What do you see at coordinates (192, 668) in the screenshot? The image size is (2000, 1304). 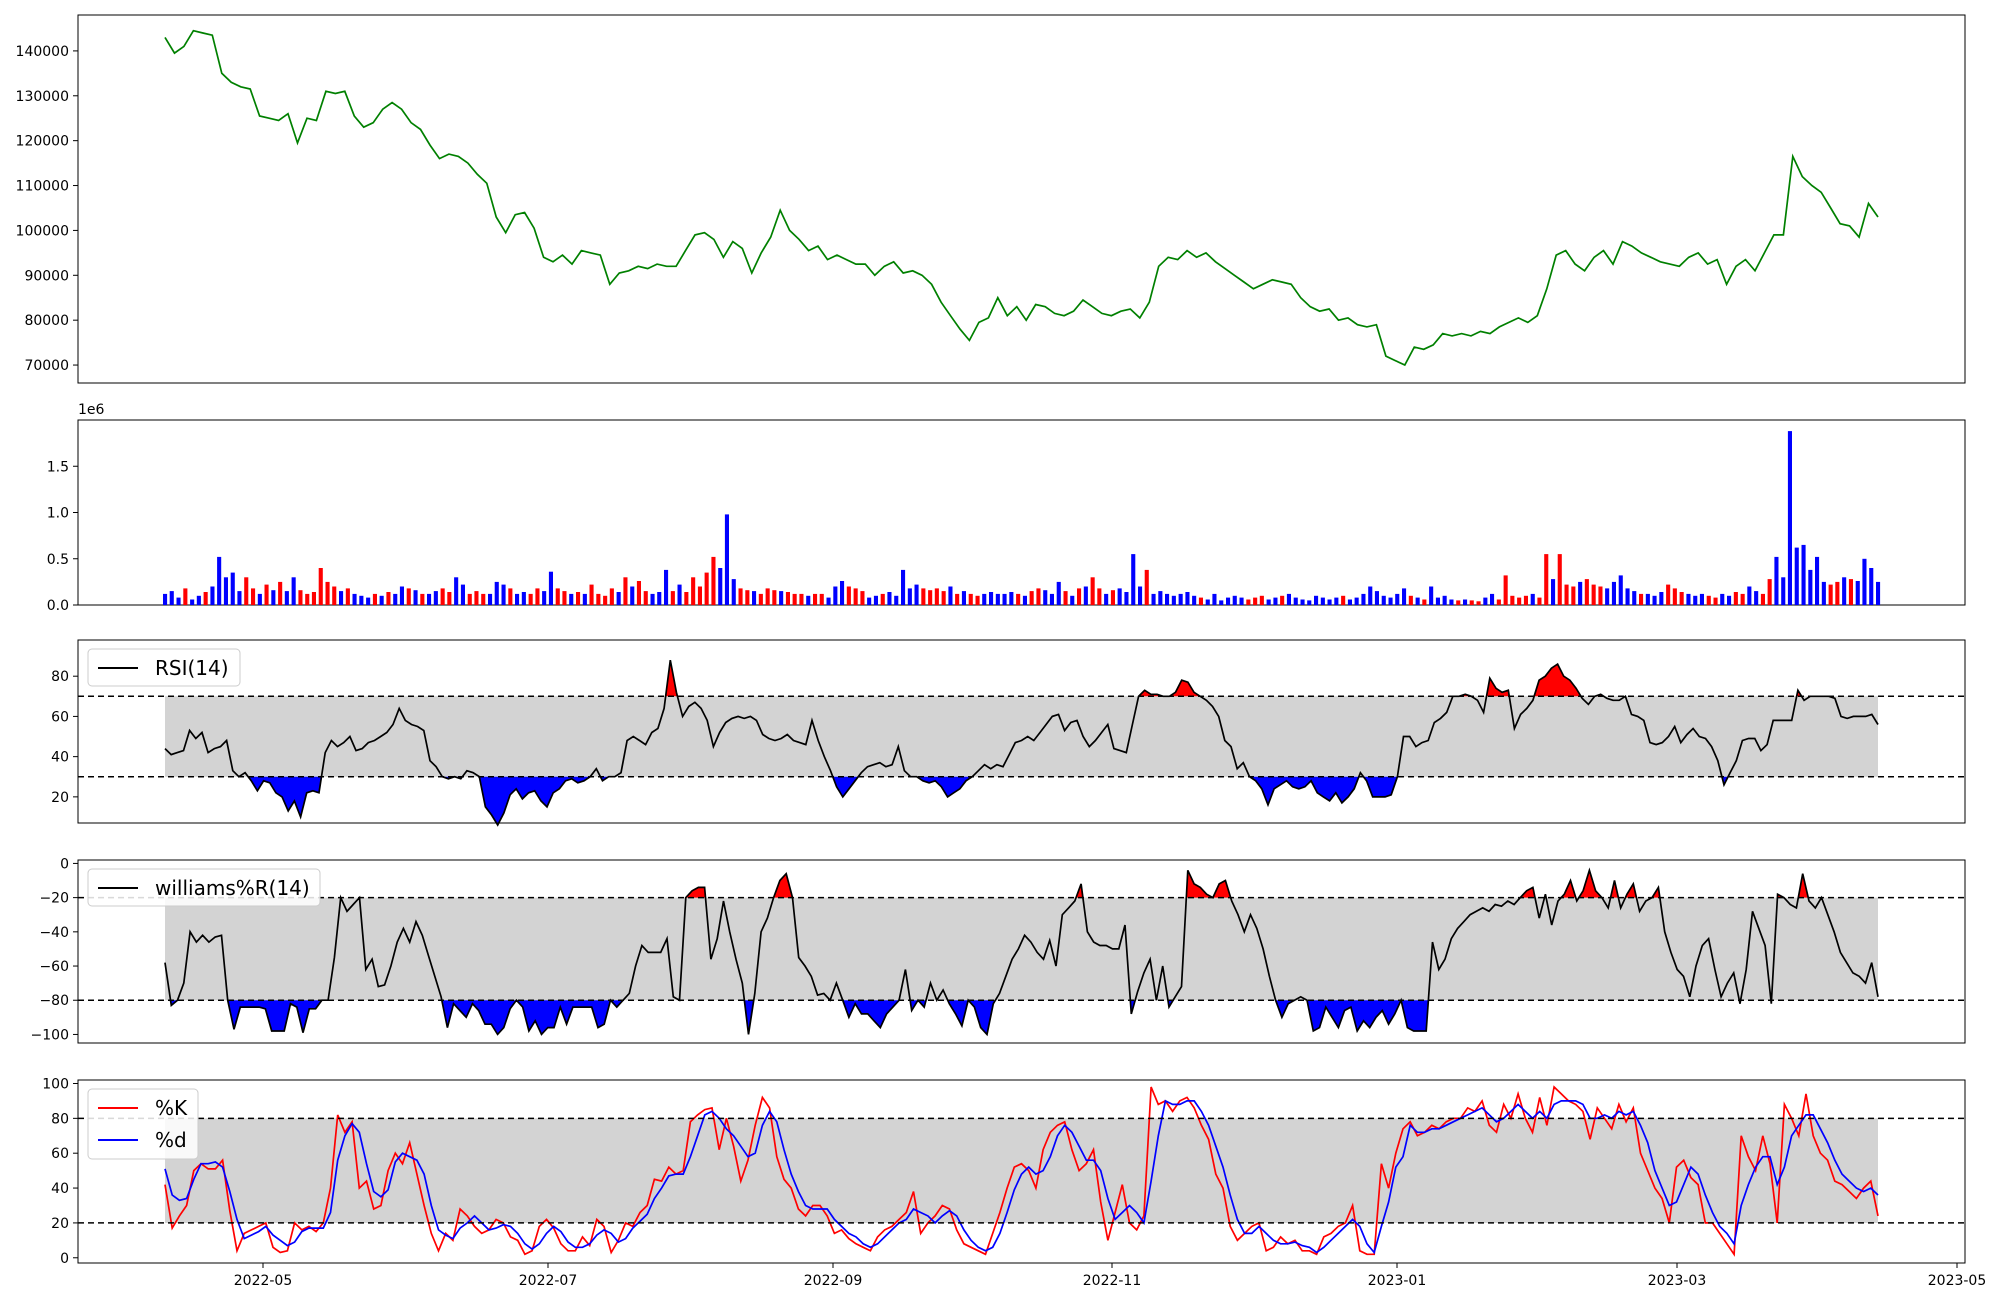 I see `rsi-legend-label: RSI(14)` at bounding box center [192, 668].